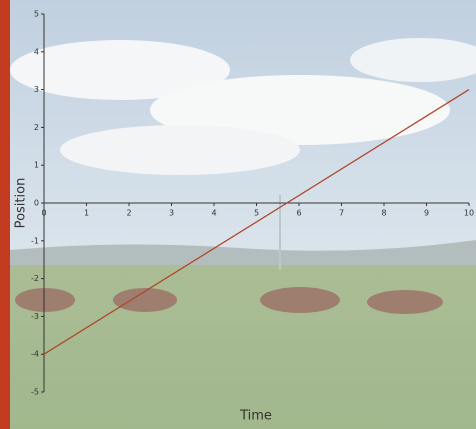 The image size is (476, 429). What do you see at coordinates (469, 213) in the screenshot?
I see `x-tick-label: 10` at bounding box center [469, 213].